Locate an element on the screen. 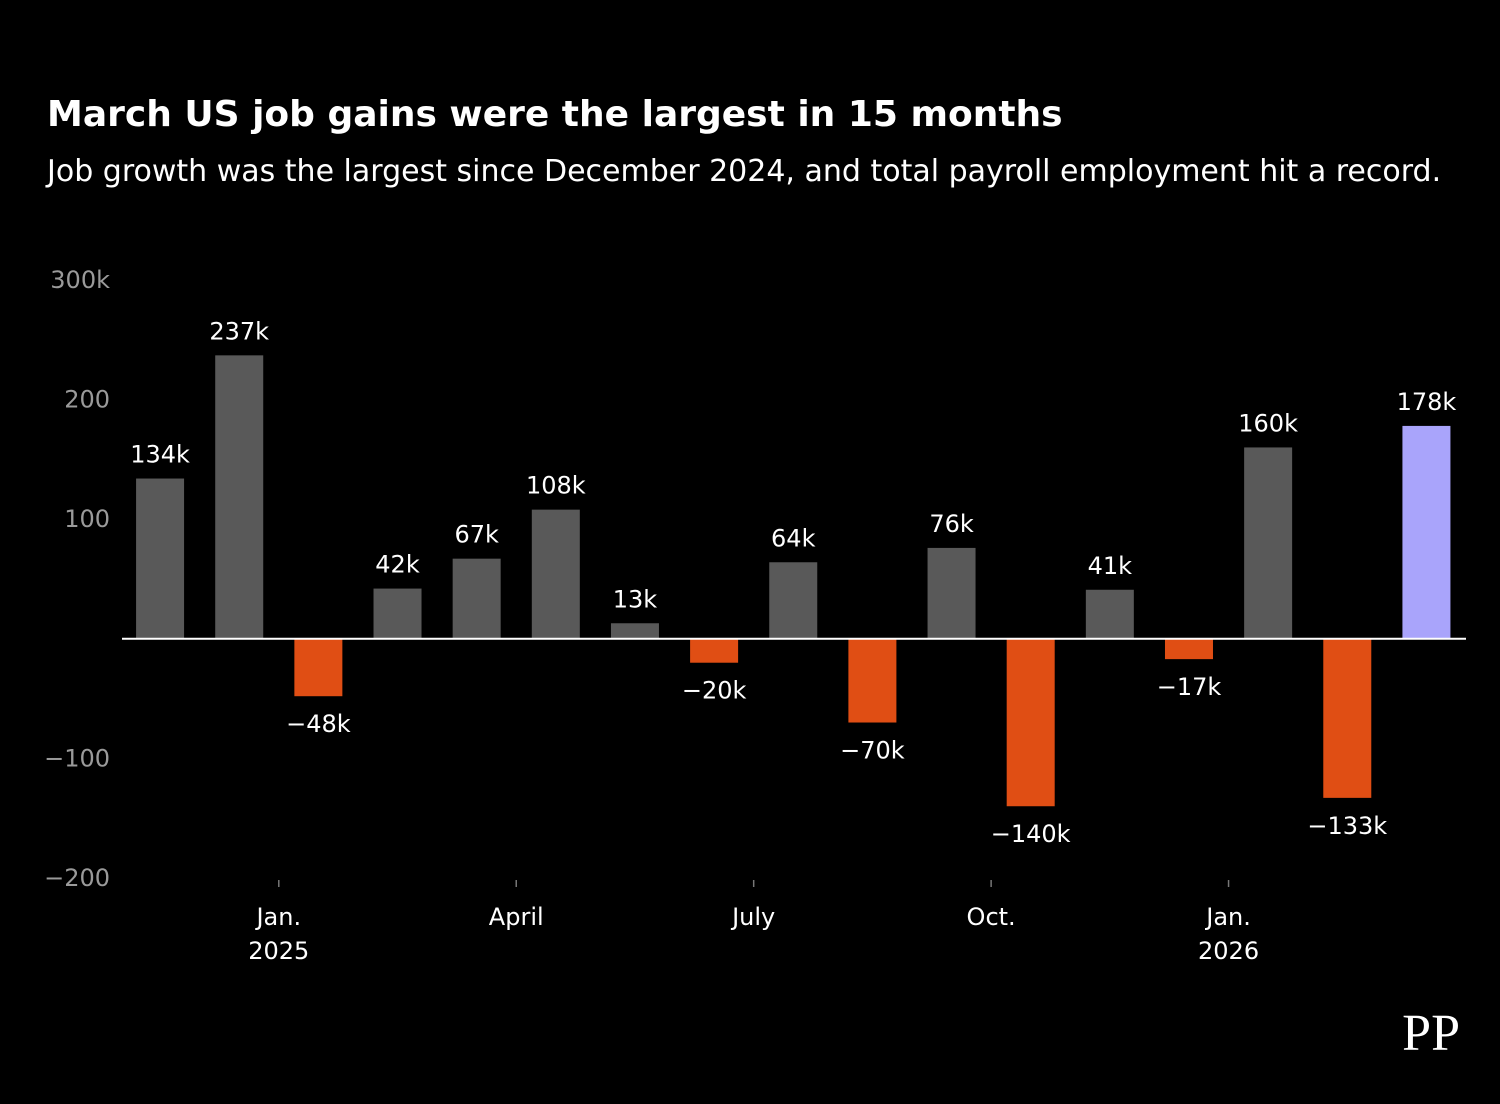 This screenshot has height=1104, width=1500. y-tick-label: 300k is located at coordinates (80, 280).